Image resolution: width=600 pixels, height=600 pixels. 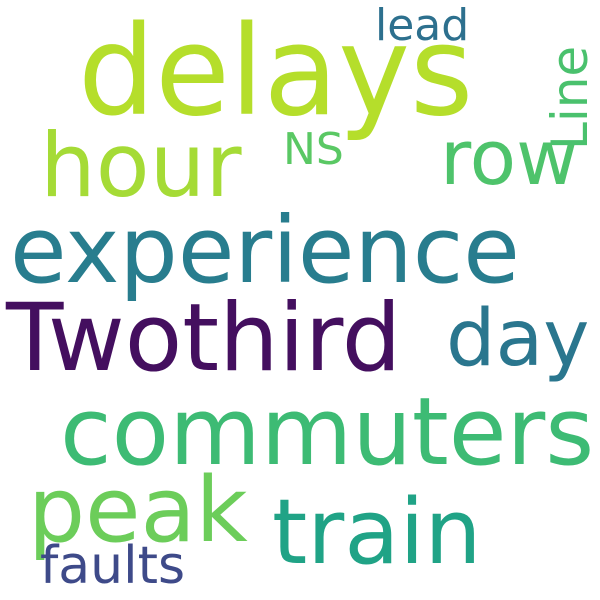 I want to click on word-train: train, so click(x=377, y=532).